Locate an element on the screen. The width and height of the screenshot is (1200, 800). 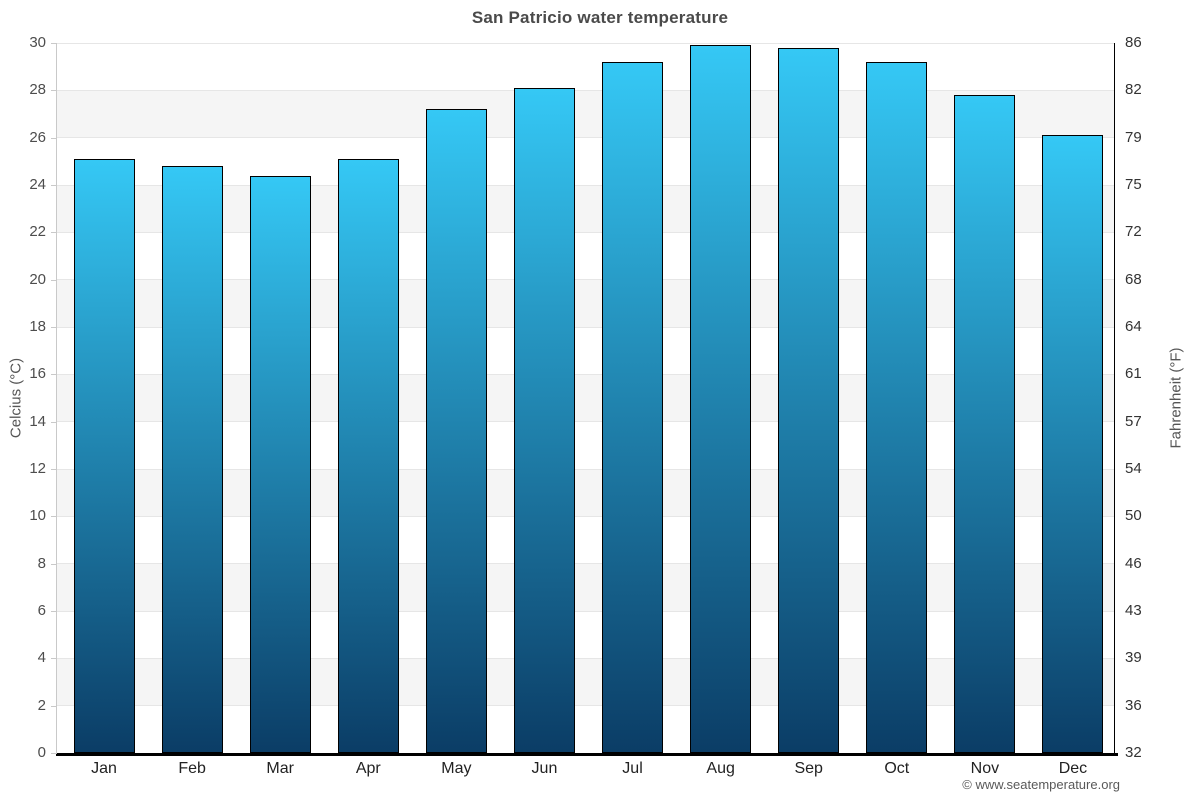
y-tick-label-fahrenheit: 68 is located at coordinates (1133, 279).